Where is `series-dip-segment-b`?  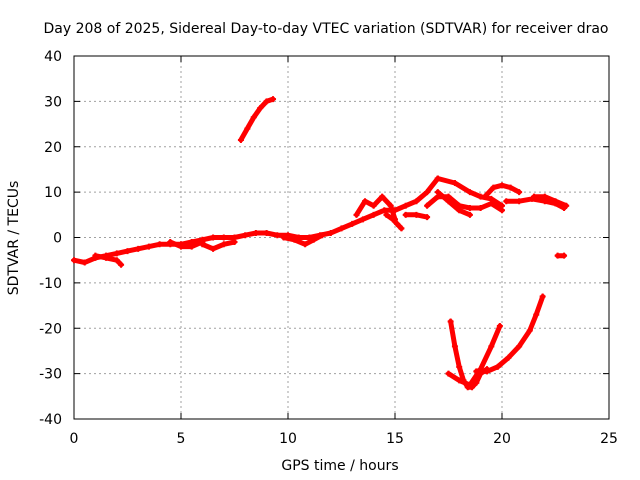
series-dip-segment-b is located at coordinates (186, 244).